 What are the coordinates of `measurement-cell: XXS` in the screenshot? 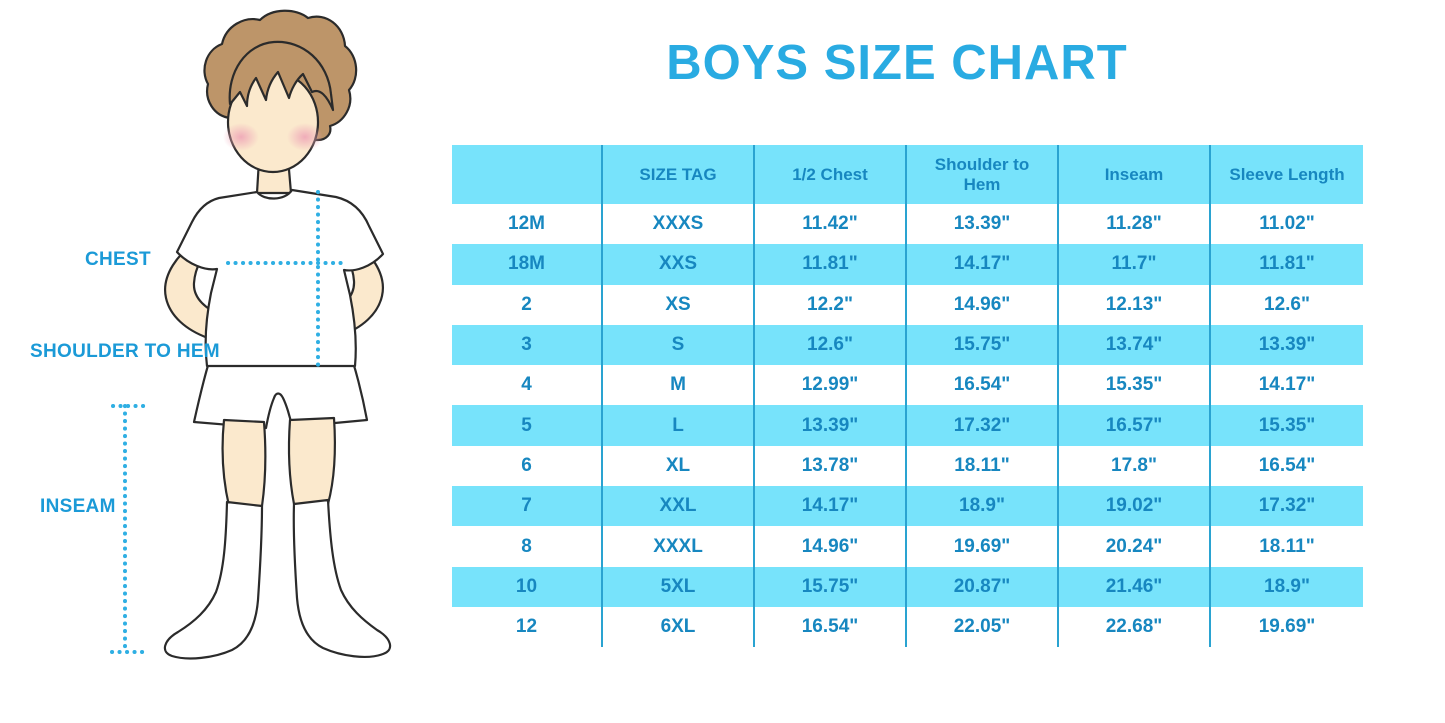 It's located at (679, 264).